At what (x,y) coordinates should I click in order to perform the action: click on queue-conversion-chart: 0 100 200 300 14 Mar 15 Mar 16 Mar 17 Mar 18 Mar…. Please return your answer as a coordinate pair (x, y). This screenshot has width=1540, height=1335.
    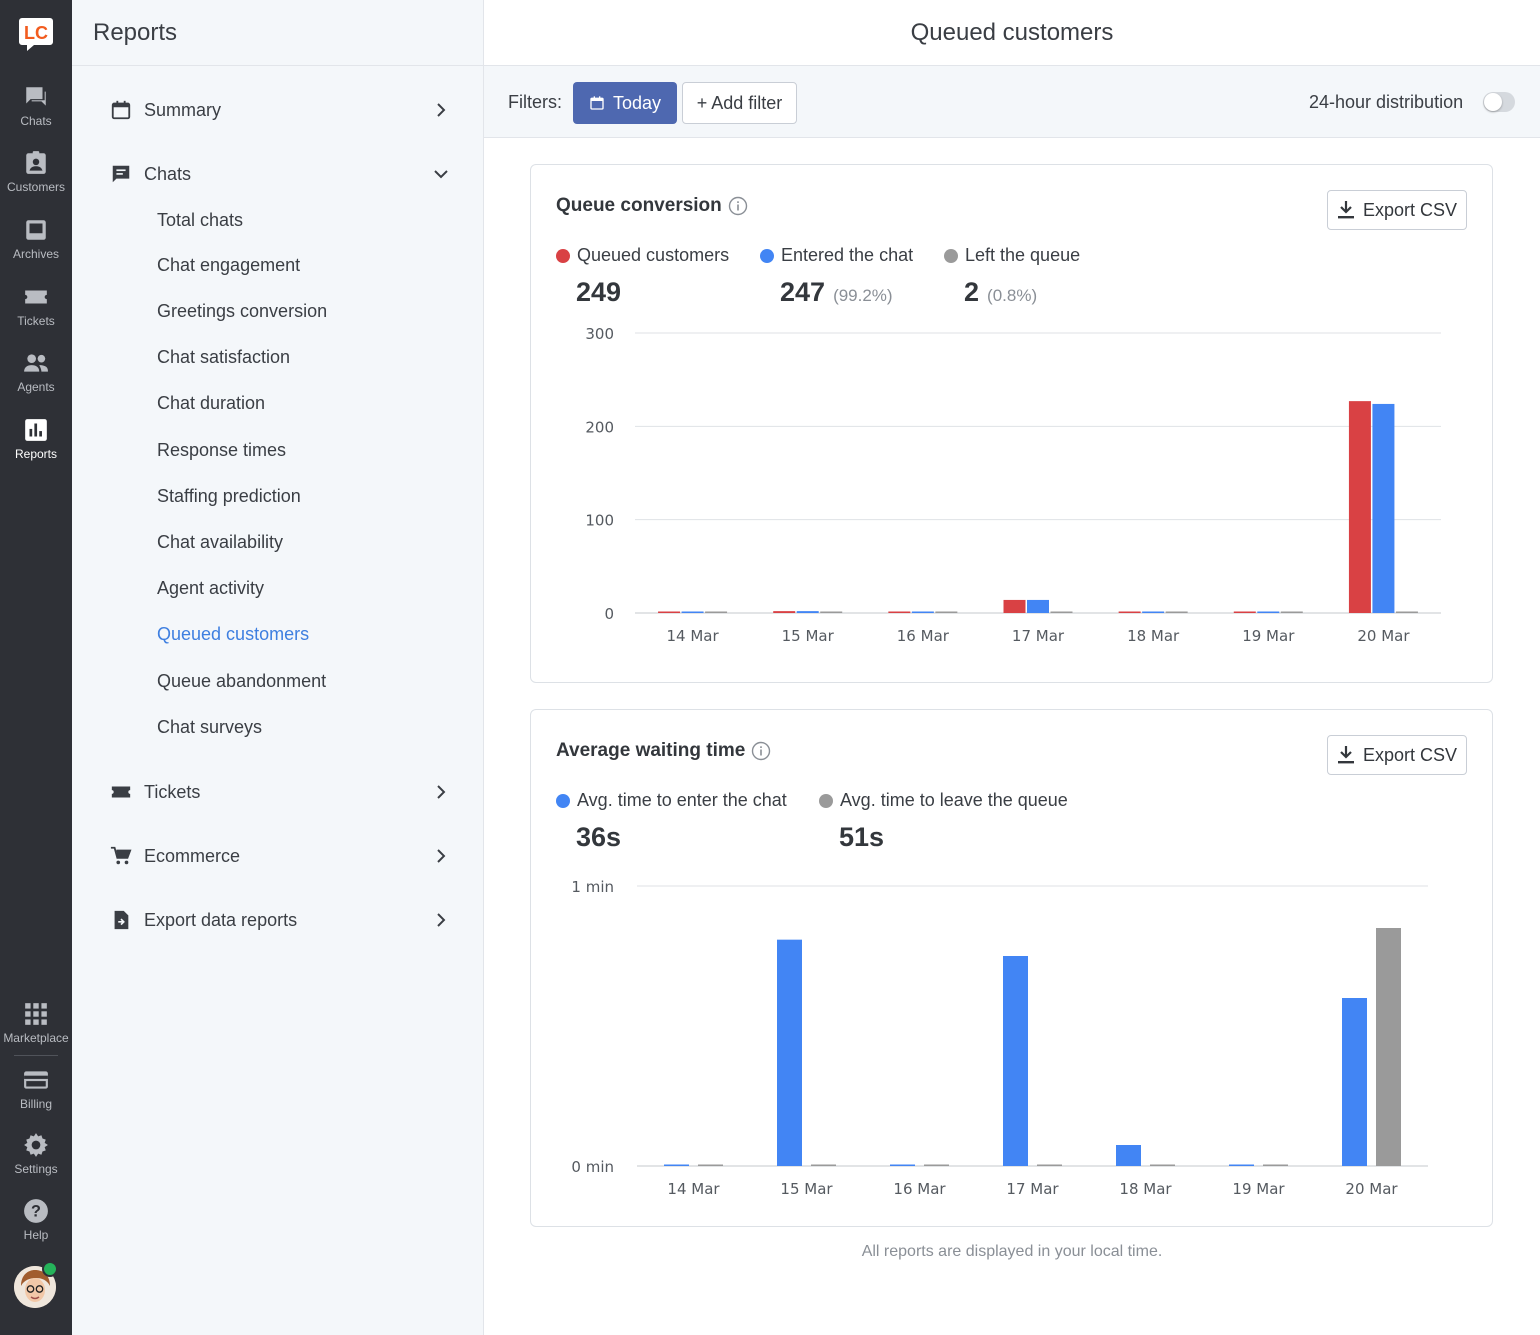
    Looking at the image, I should click on (1013, 485).